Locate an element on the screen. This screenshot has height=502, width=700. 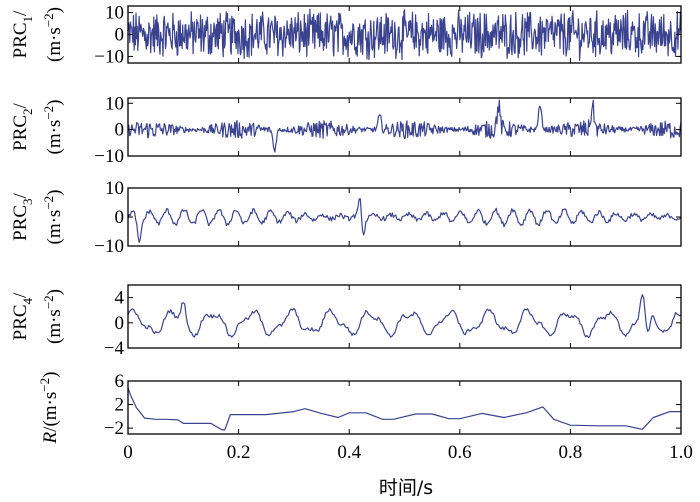
x-tick-label-5: 1.0 is located at coordinates (681, 452).